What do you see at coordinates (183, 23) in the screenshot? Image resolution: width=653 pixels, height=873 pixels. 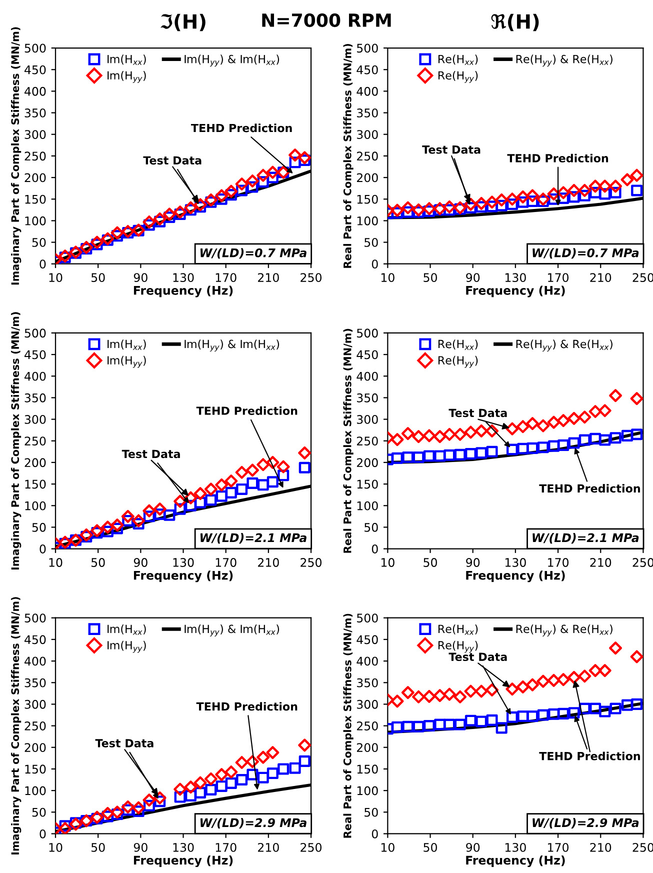 I see `chart-title: ℑ(H)` at bounding box center [183, 23].